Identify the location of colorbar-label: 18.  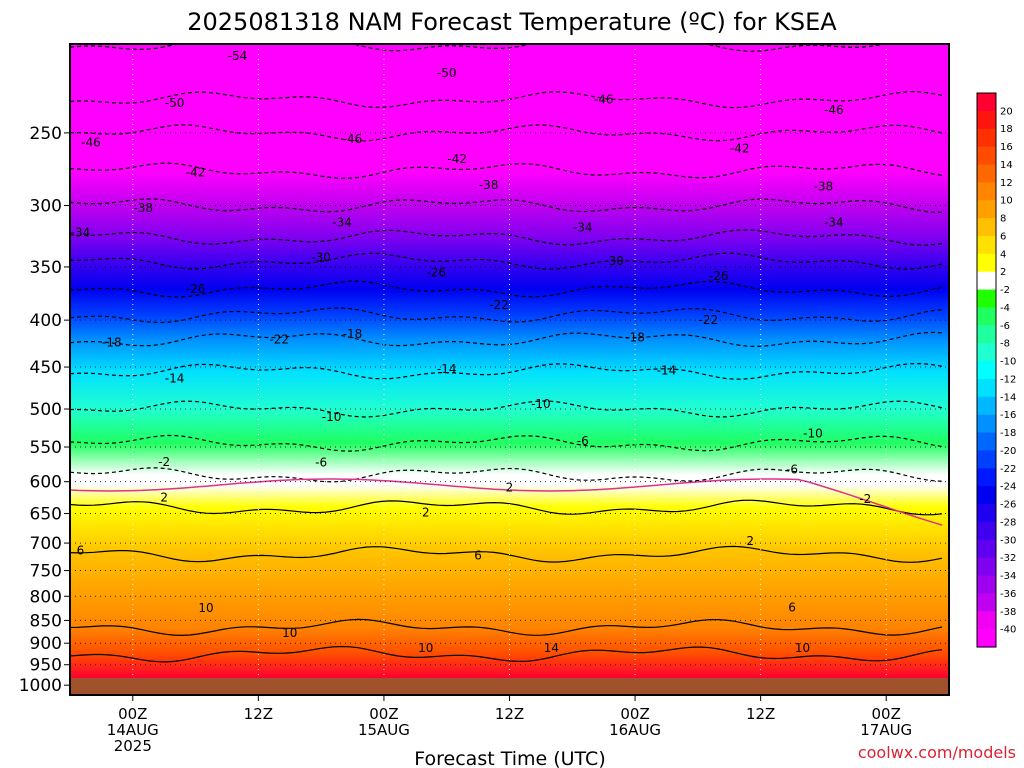
(1006, 129).